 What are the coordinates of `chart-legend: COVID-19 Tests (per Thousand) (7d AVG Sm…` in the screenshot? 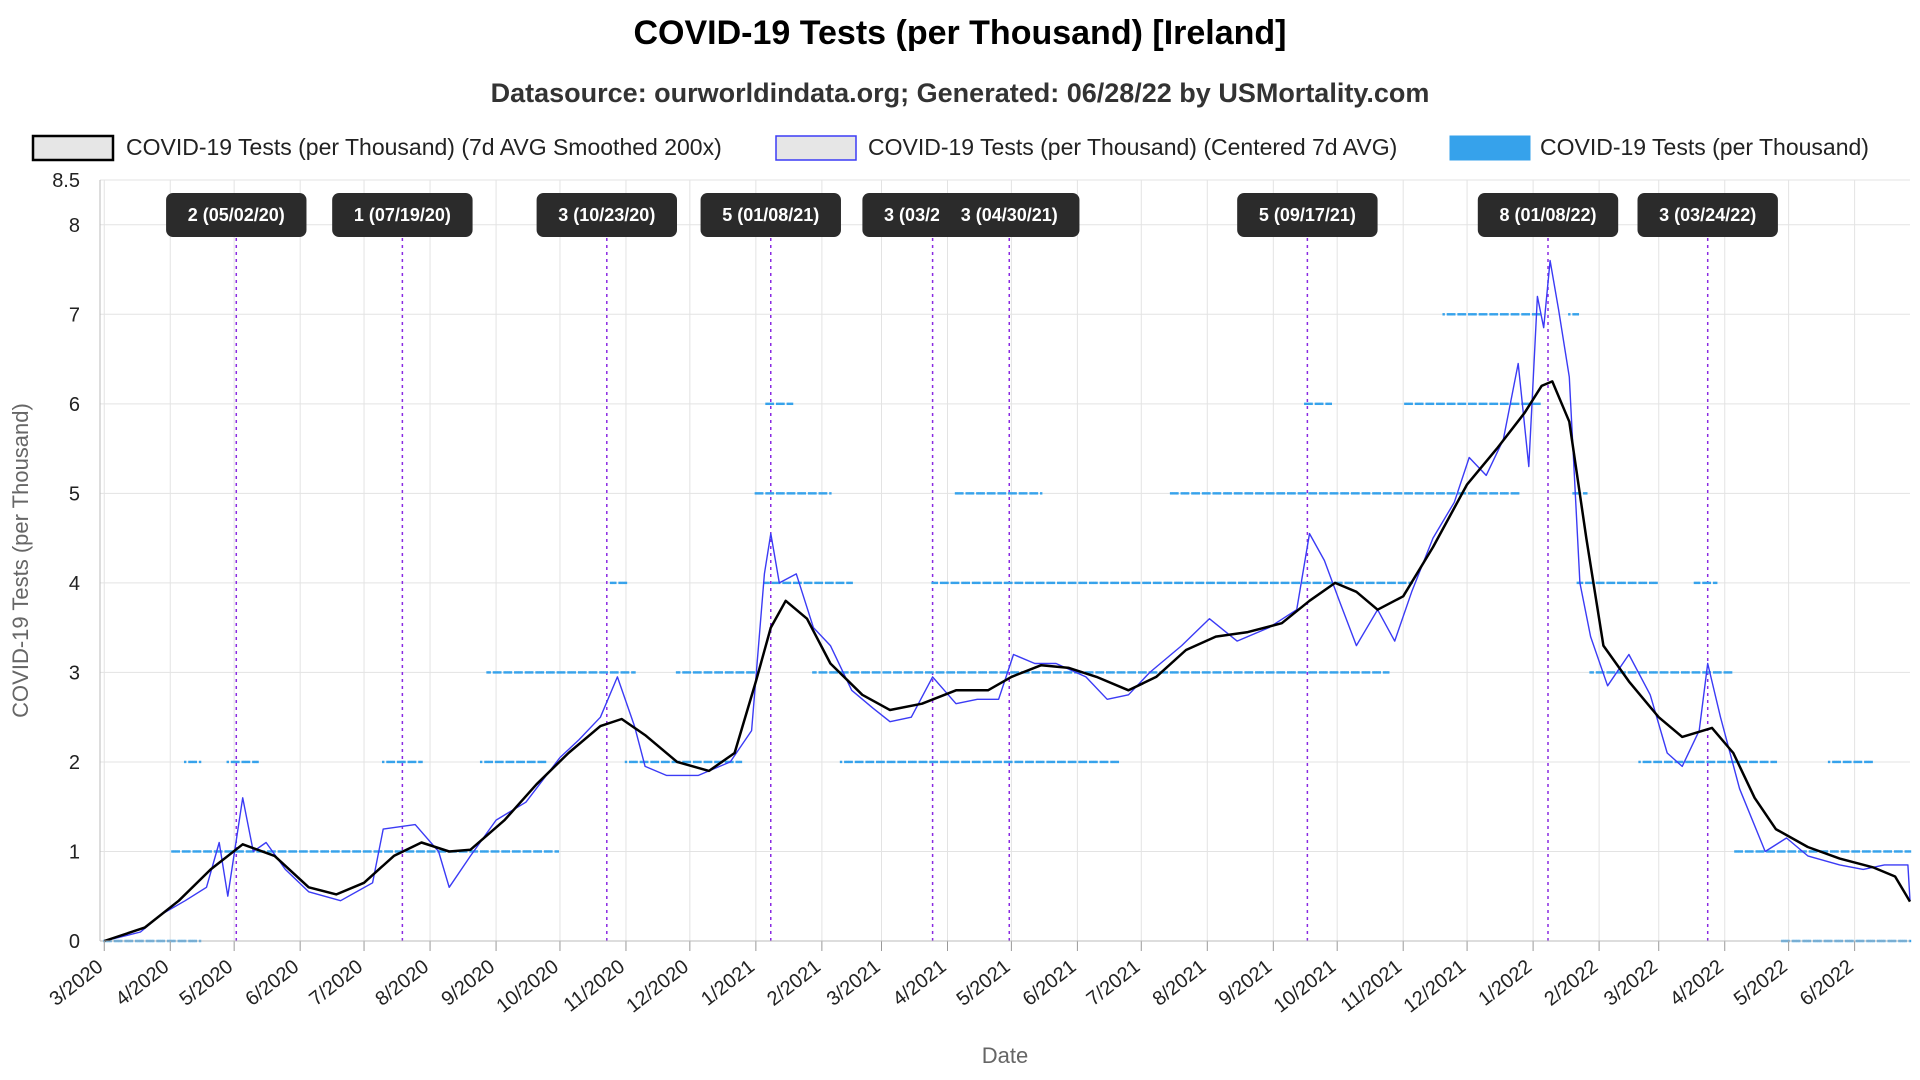 It's located at (950, 148).